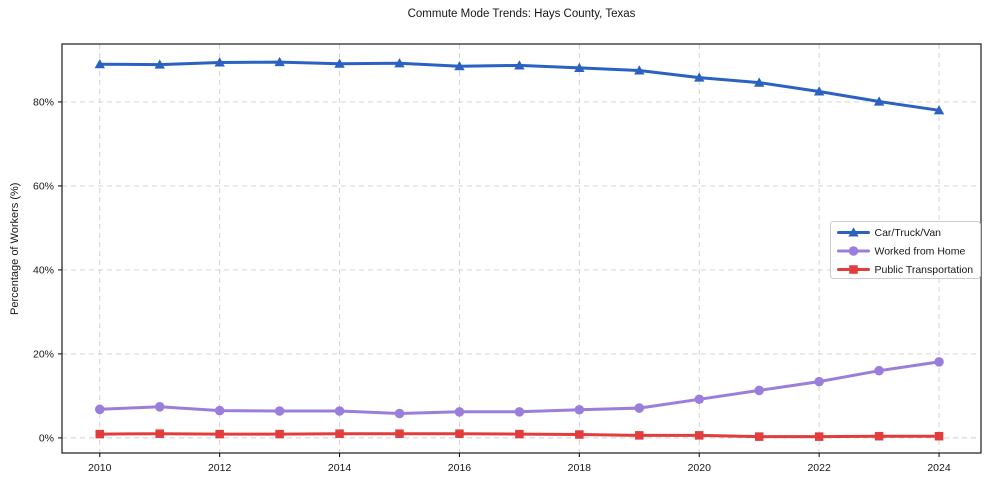  What do you see at coordinates (43, 355) in the screenshot?
I see `y-tick-label: 20%` at bounding box center [43, 355].